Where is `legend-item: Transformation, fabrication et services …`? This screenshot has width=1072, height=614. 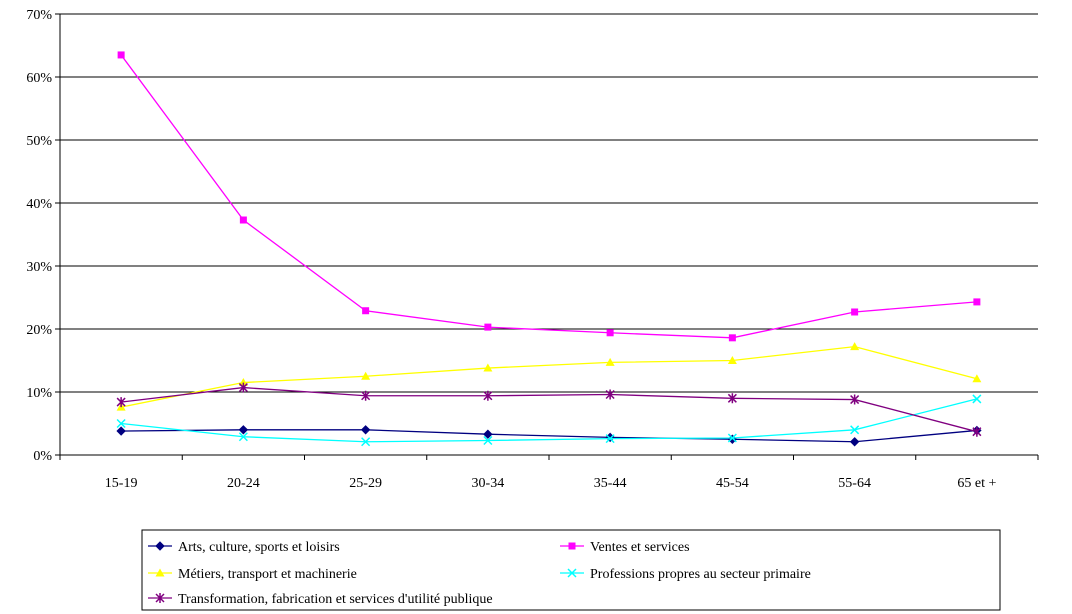 legend-item: Transformation, fabrication et services … is located at coordinates (320, 599).